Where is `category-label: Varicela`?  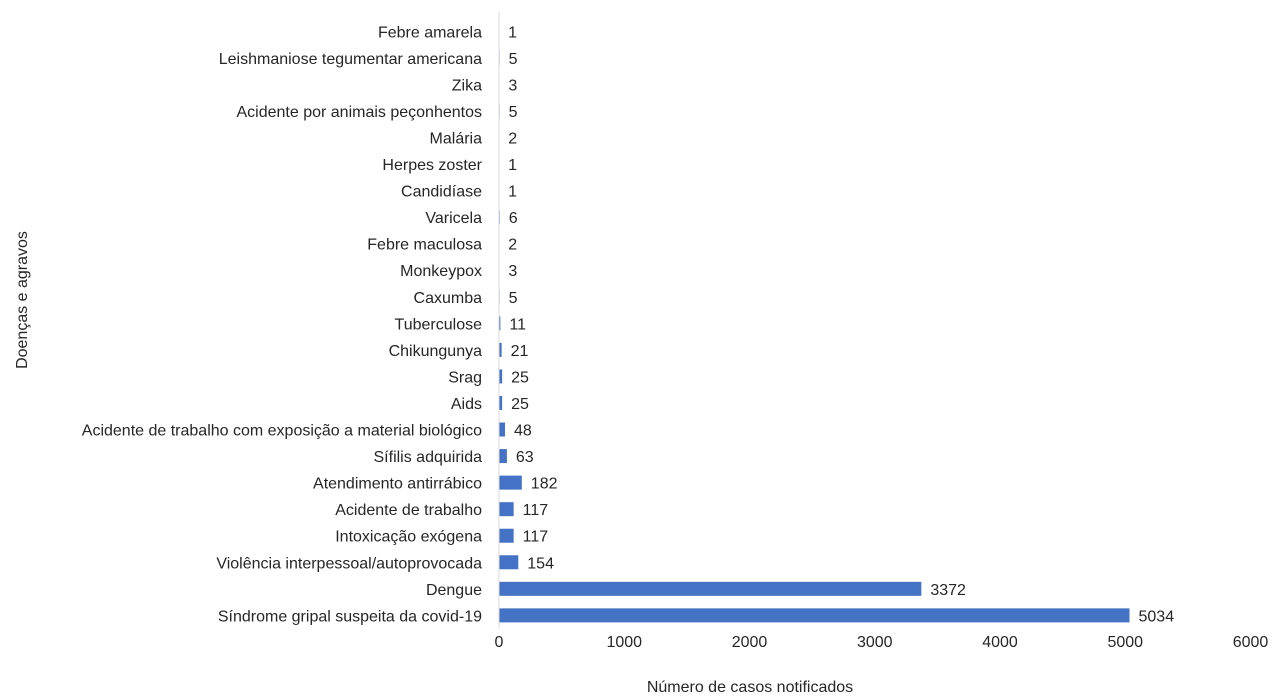 category-label: Varicela is located at coordinates (453, 218).